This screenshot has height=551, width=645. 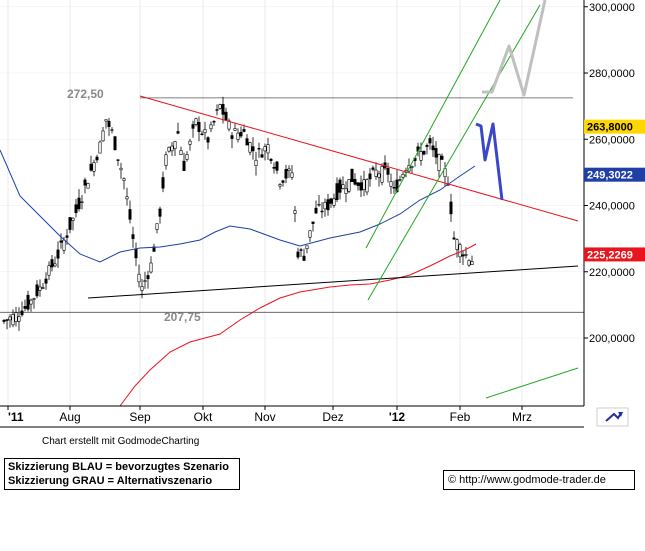 What do you see at coordinates (433, 124) in the screenshot?
I see `green-channel-upper` at bounding box center [433, 124].